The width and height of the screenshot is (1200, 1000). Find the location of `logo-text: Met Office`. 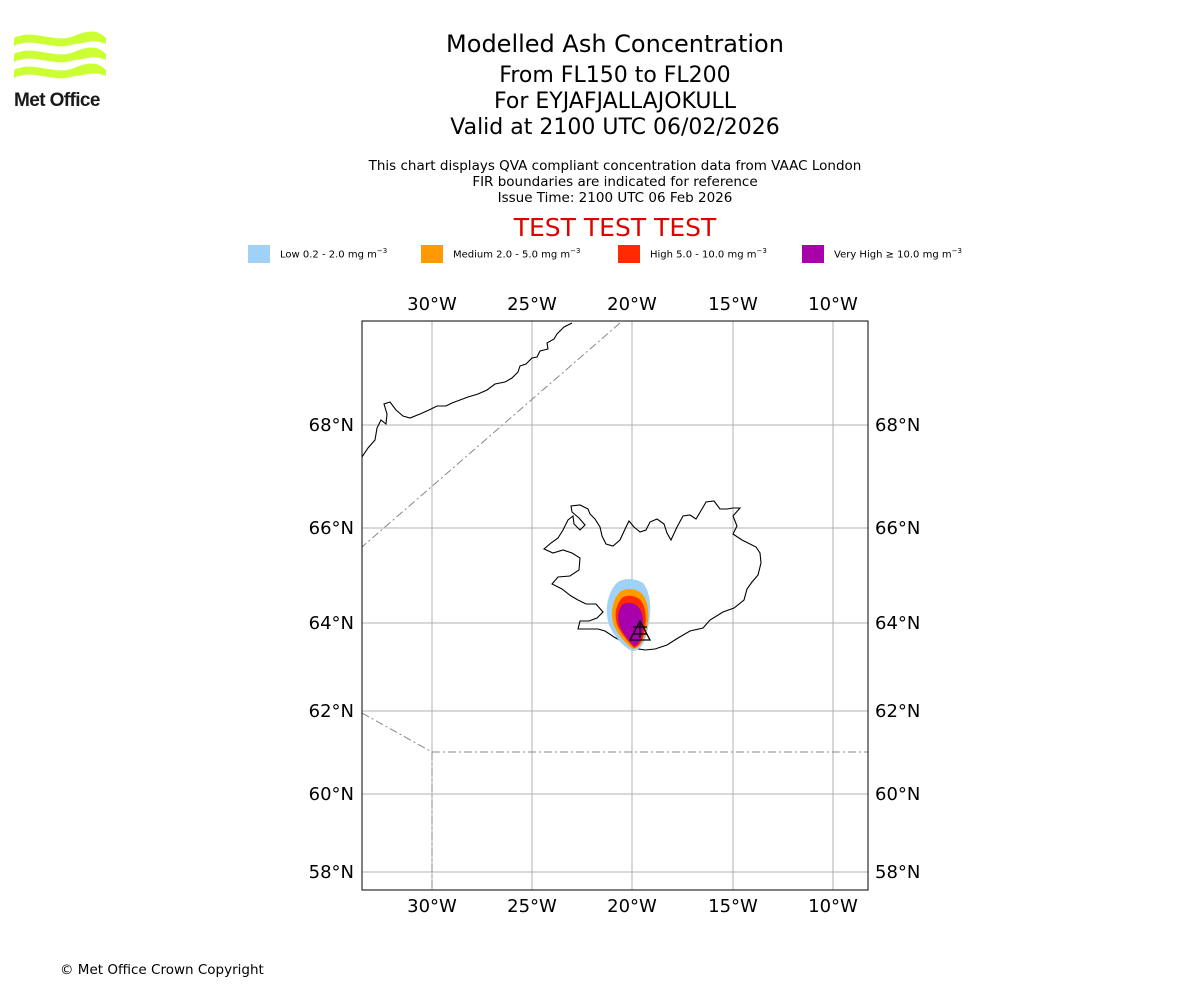

logo-text: Met Office is located at coordinates (57, 100).